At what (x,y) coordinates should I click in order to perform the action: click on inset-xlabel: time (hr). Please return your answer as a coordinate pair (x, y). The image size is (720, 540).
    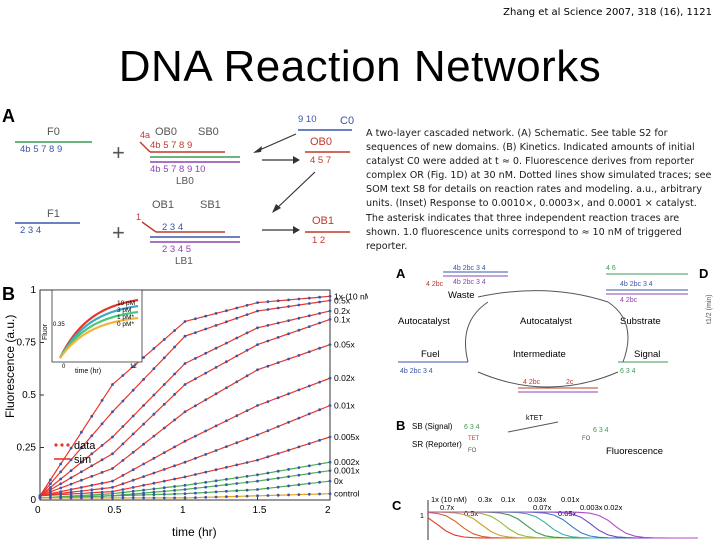
    Looking at the image, I should click on (88, 371).